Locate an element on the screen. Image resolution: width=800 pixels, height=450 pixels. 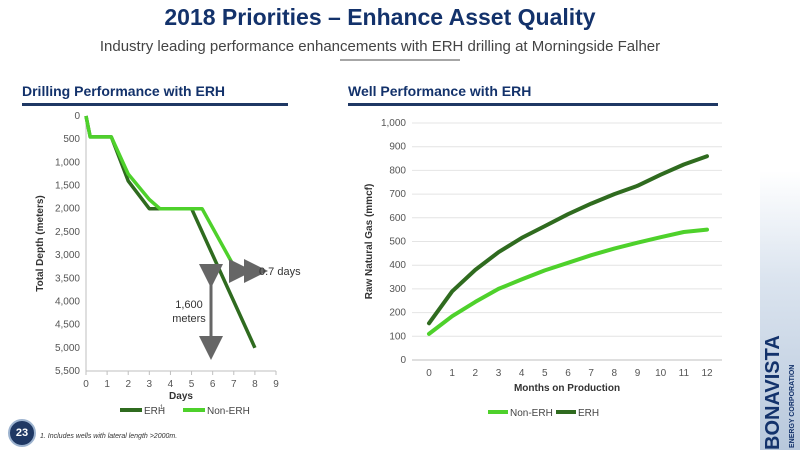
right-x-tick-label: 6 is located at coordinates (568, 373).